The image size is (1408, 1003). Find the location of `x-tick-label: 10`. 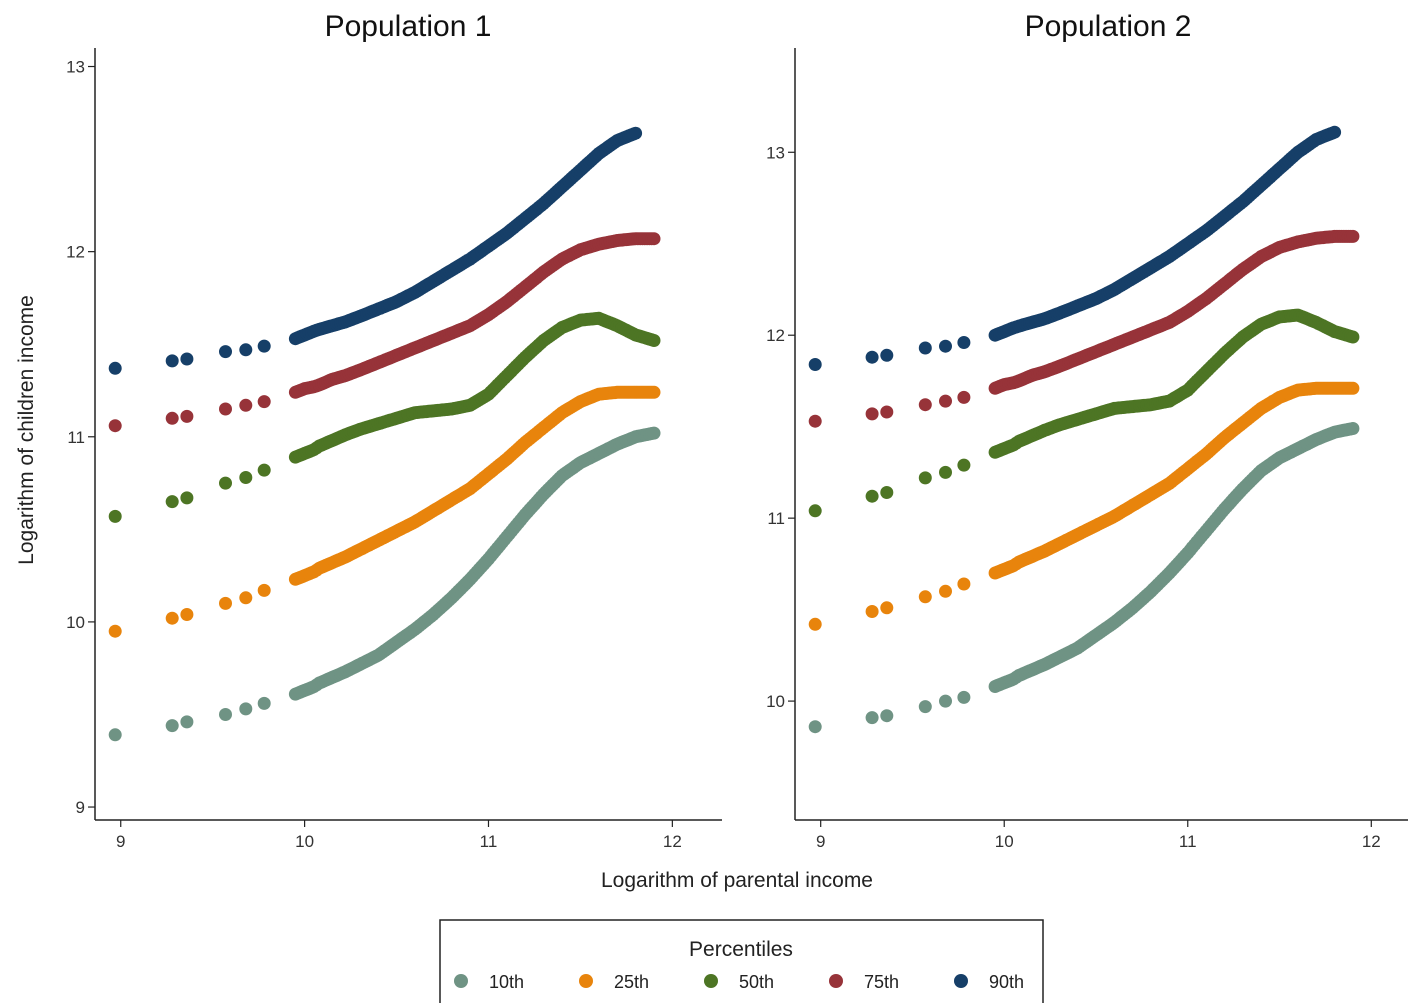

x-tick-label: 10 is located at coordinates (304, 841).